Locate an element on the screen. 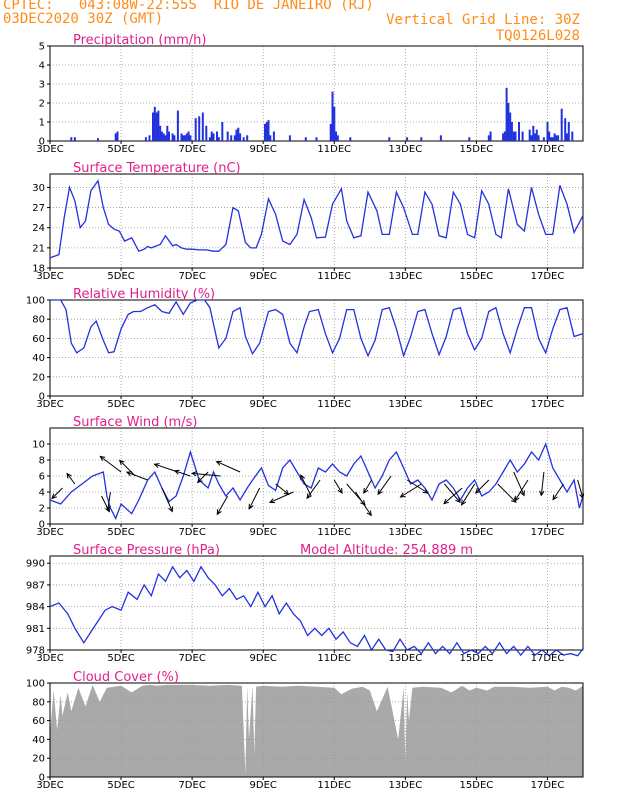 Image resolution: width=618 pixels, height=800 pixels. wind-line is located at coordinates (316, 481).